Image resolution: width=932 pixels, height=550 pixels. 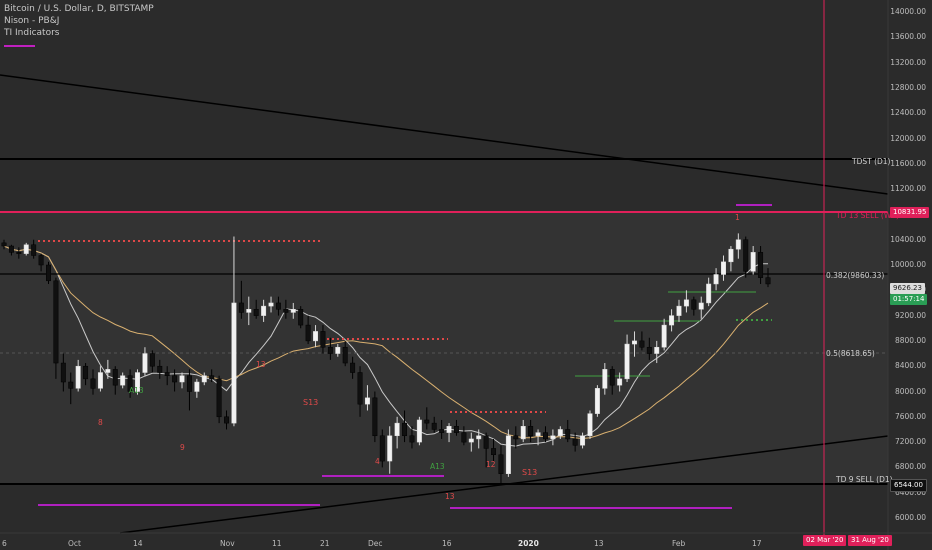 What do you see at coordinates (908, 485) in the screenshot?
I see `td9-sell-price-tag: 6544.00` at bounding box center [908, 485].